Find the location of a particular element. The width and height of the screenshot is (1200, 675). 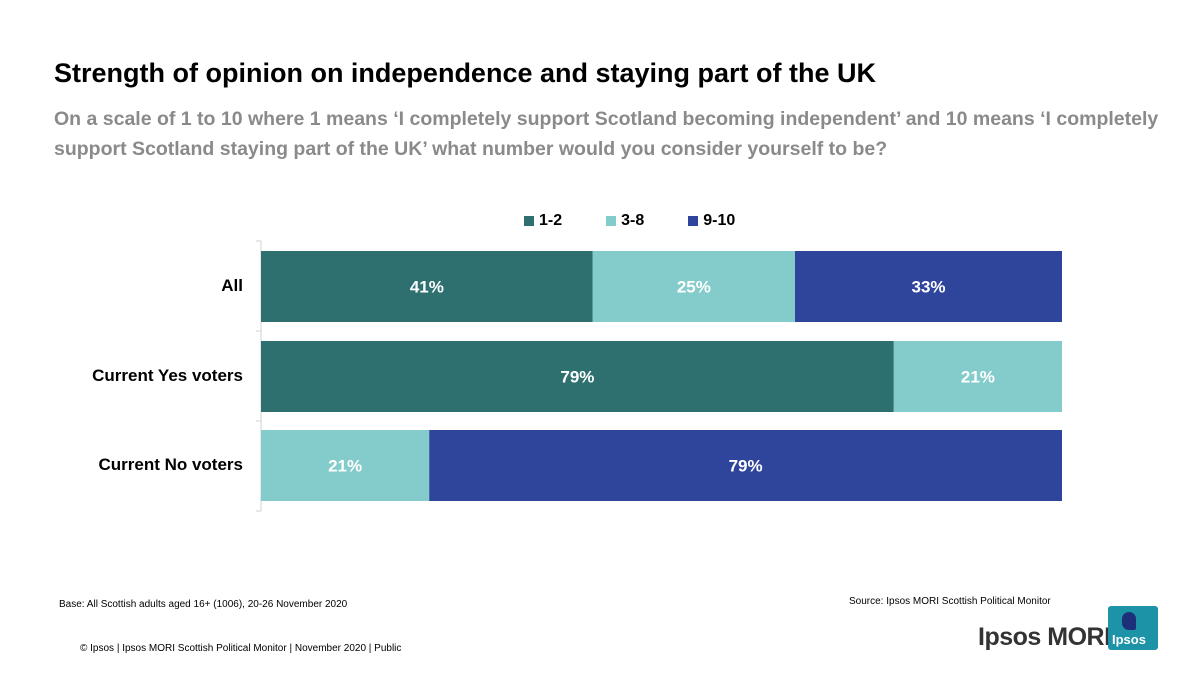

chart-legend: 1-2 3-8 9-10 is located at coordinates (629, 221).